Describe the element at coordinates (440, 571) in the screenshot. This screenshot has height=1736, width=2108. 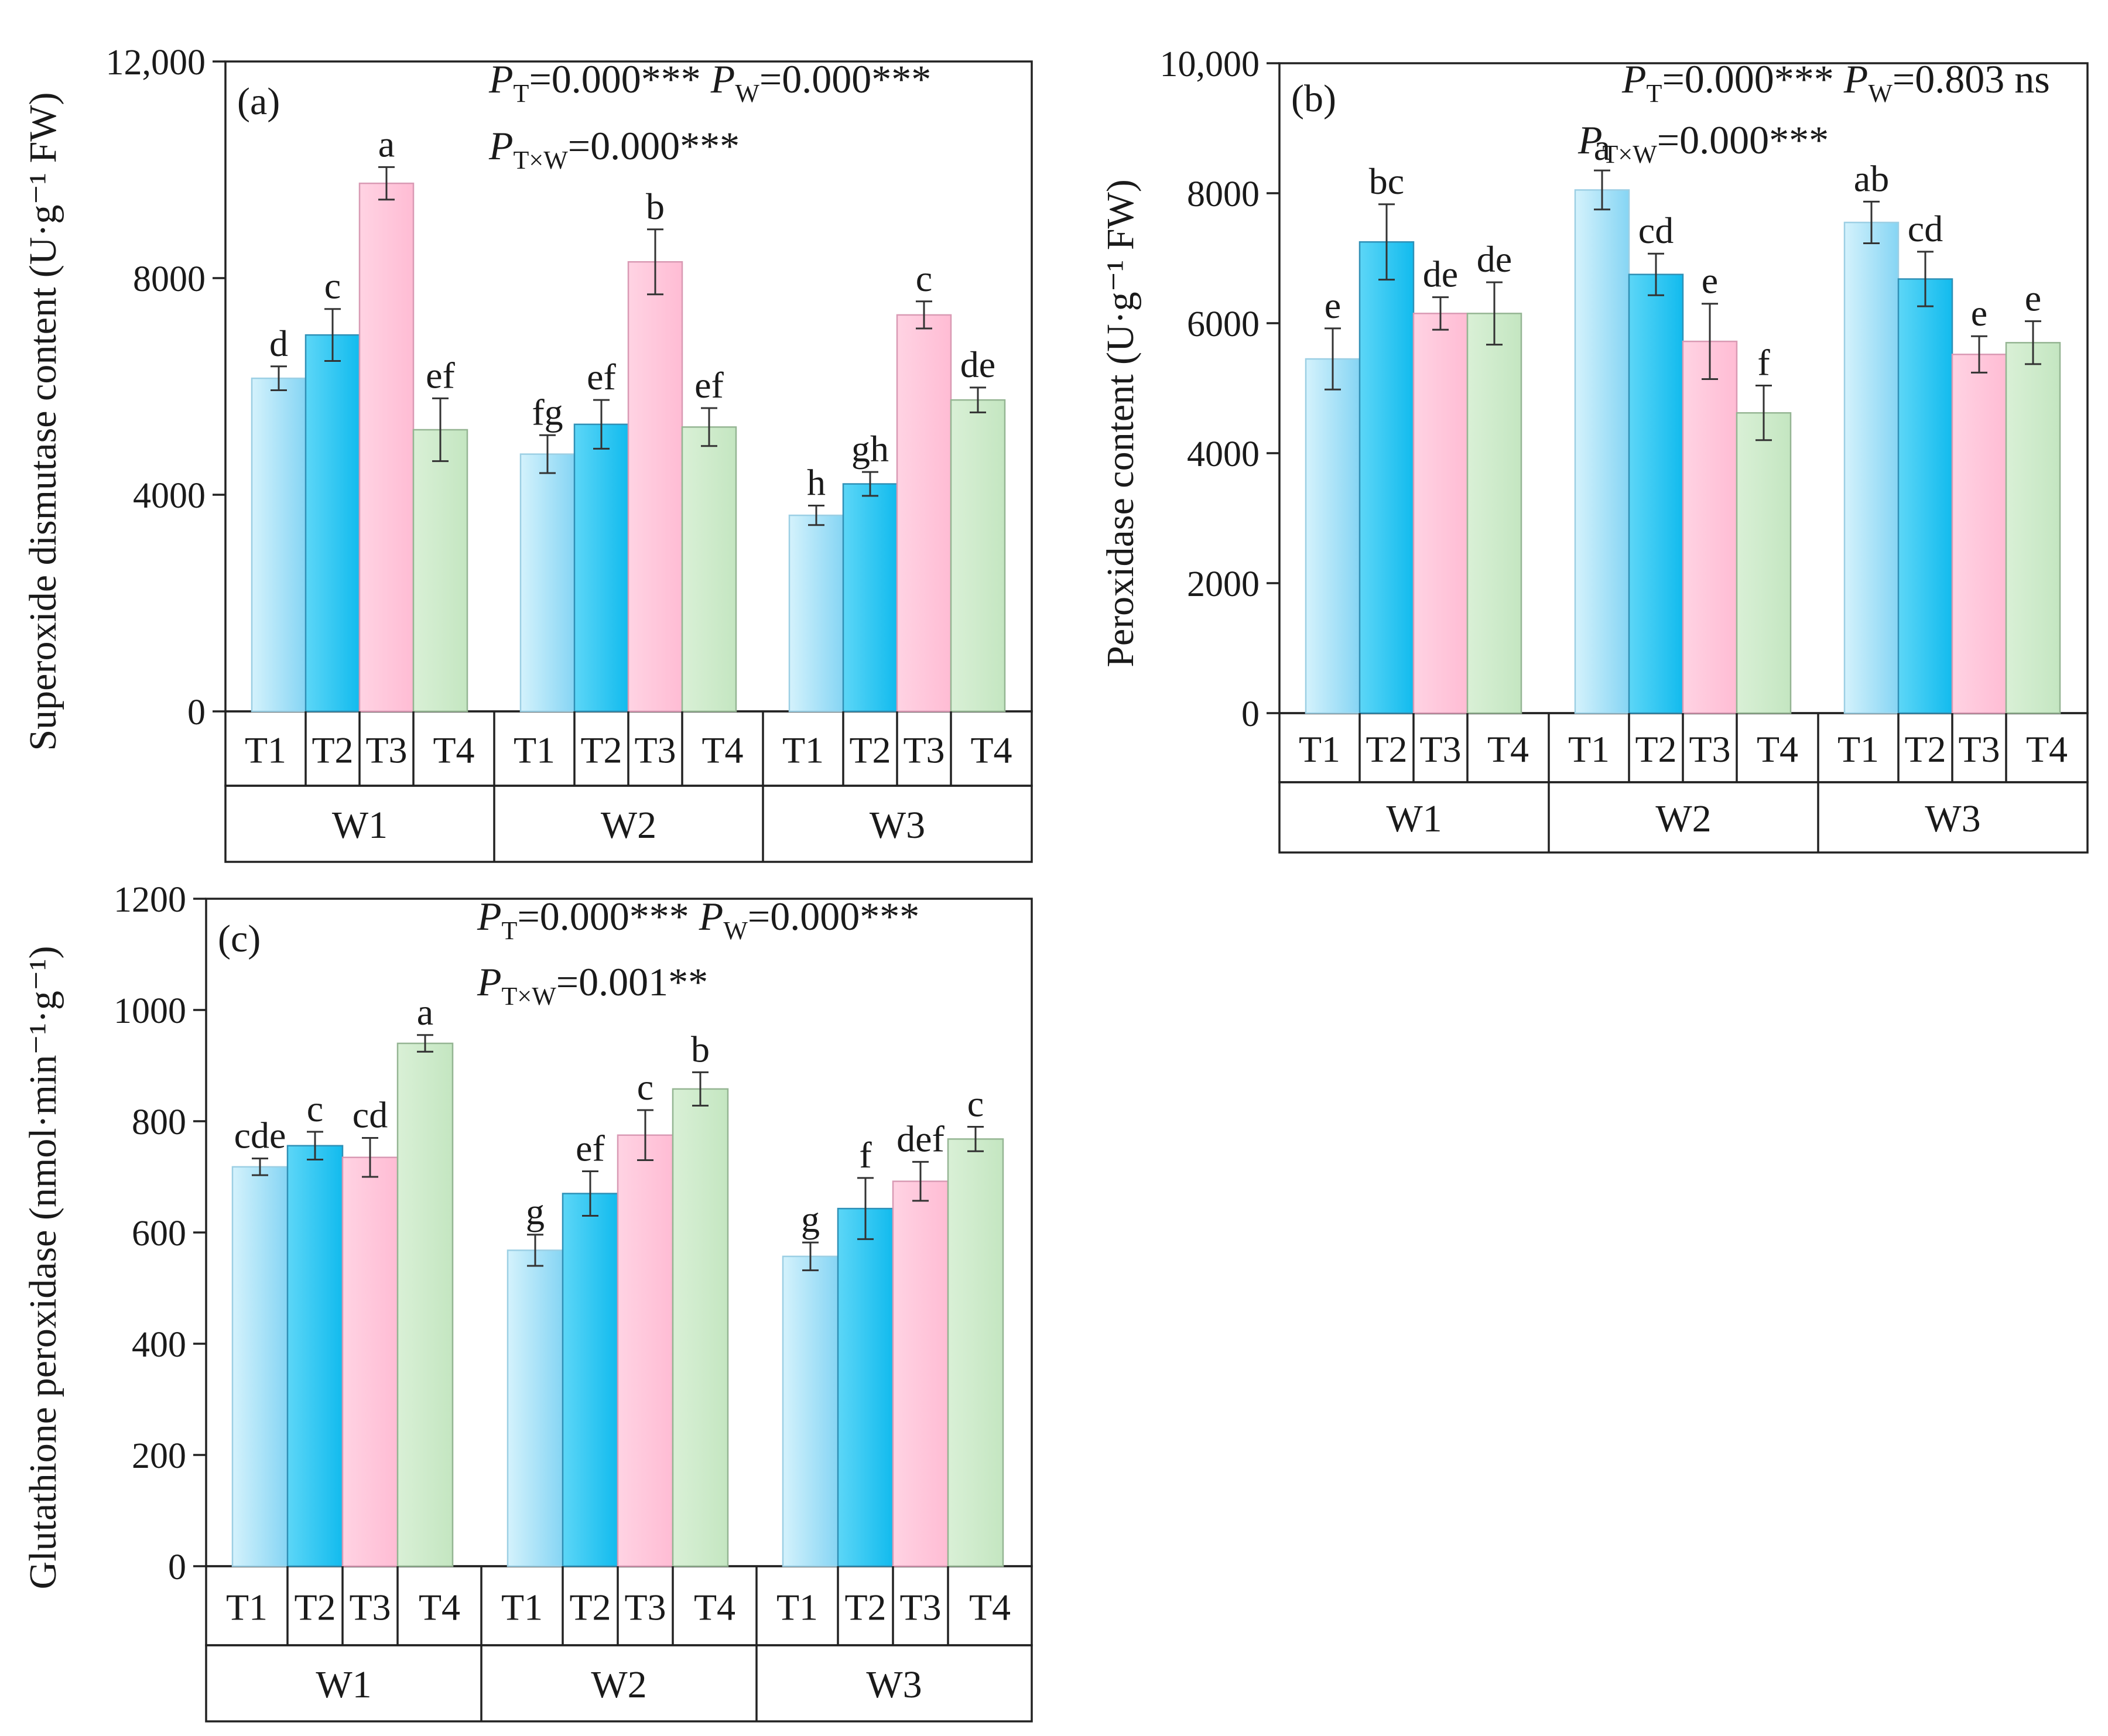
I see `bar-a-W1-T4` at that location.